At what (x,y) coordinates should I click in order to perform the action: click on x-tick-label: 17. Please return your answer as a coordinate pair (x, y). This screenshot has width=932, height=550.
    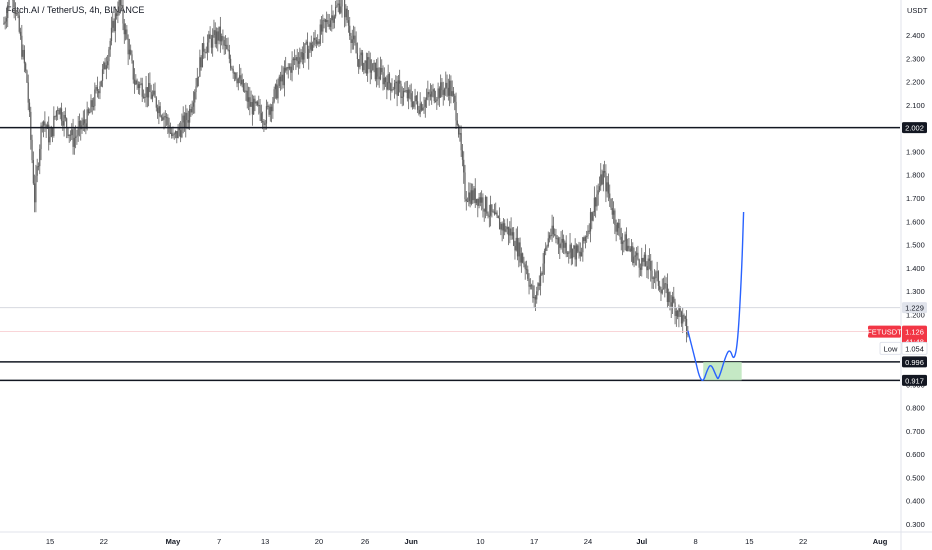
    Looking at the image, I should click on (534, 541).